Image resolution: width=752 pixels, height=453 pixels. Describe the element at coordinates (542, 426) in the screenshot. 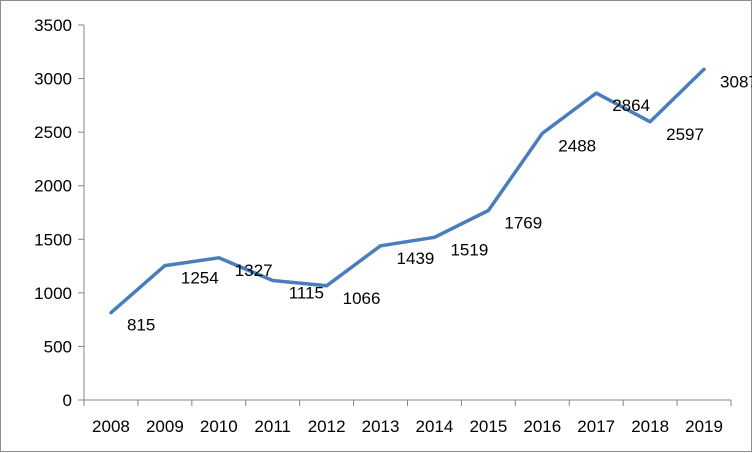

I see `x-tick-label: 2016` at that location.